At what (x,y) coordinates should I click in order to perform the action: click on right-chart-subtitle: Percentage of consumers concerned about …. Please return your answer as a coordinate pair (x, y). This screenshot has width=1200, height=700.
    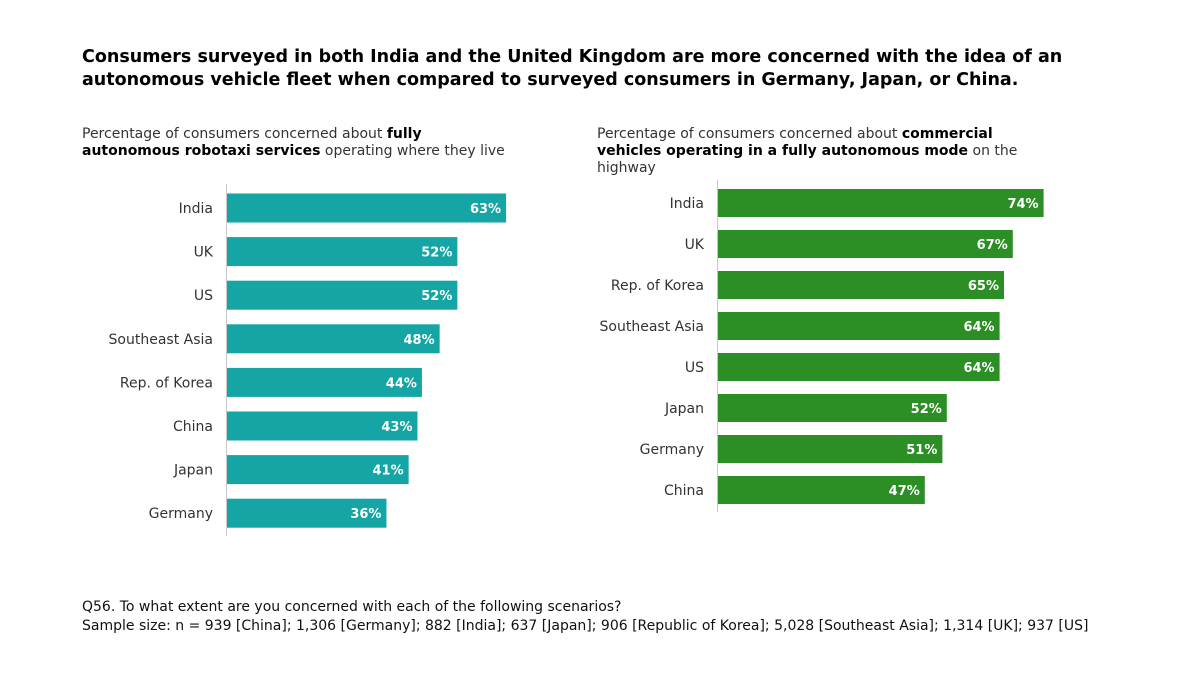
    Looking at the image, I should click on (817, 151).